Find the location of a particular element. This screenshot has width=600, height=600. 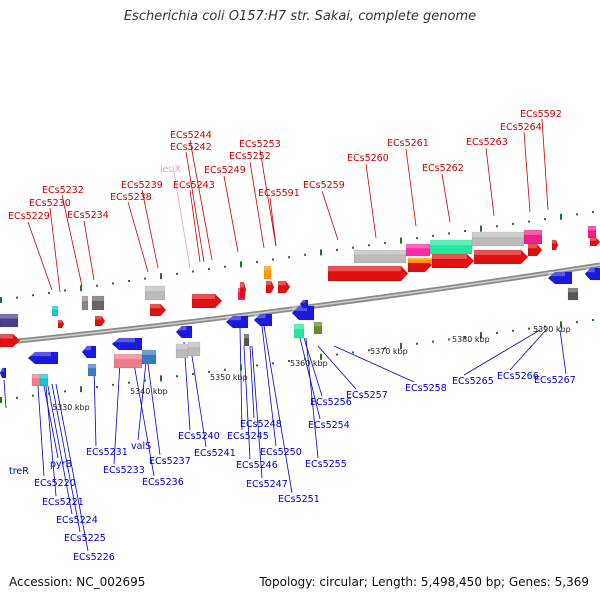

upper-gene-label: ECs5592 is located at coordinates (541, 114).